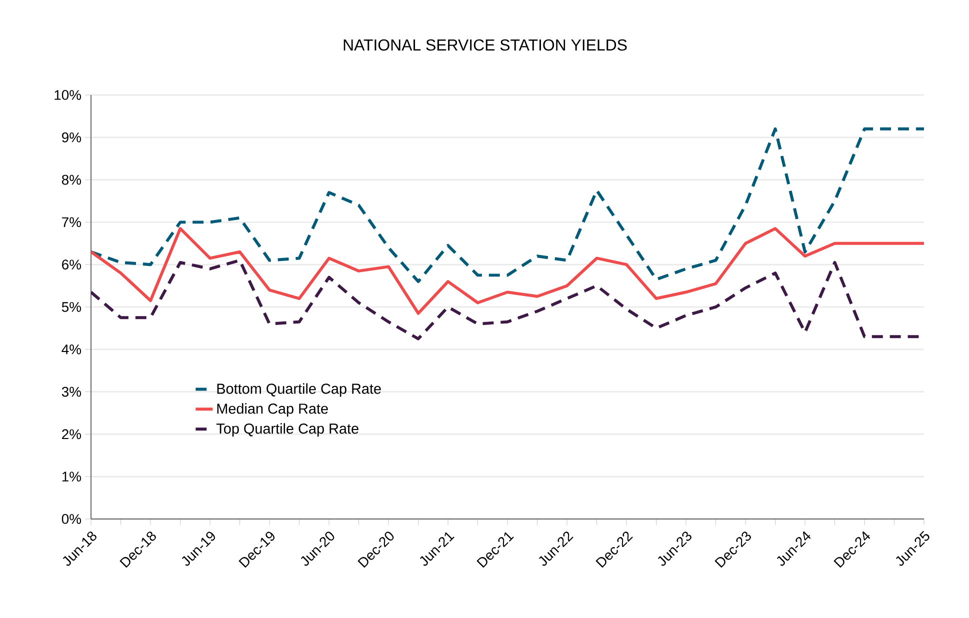  Describe the element at coordinates (485, 45) in the screenshot. I see `chart-title: NATIONAL SERVICE STATION YIELDS` at that location.